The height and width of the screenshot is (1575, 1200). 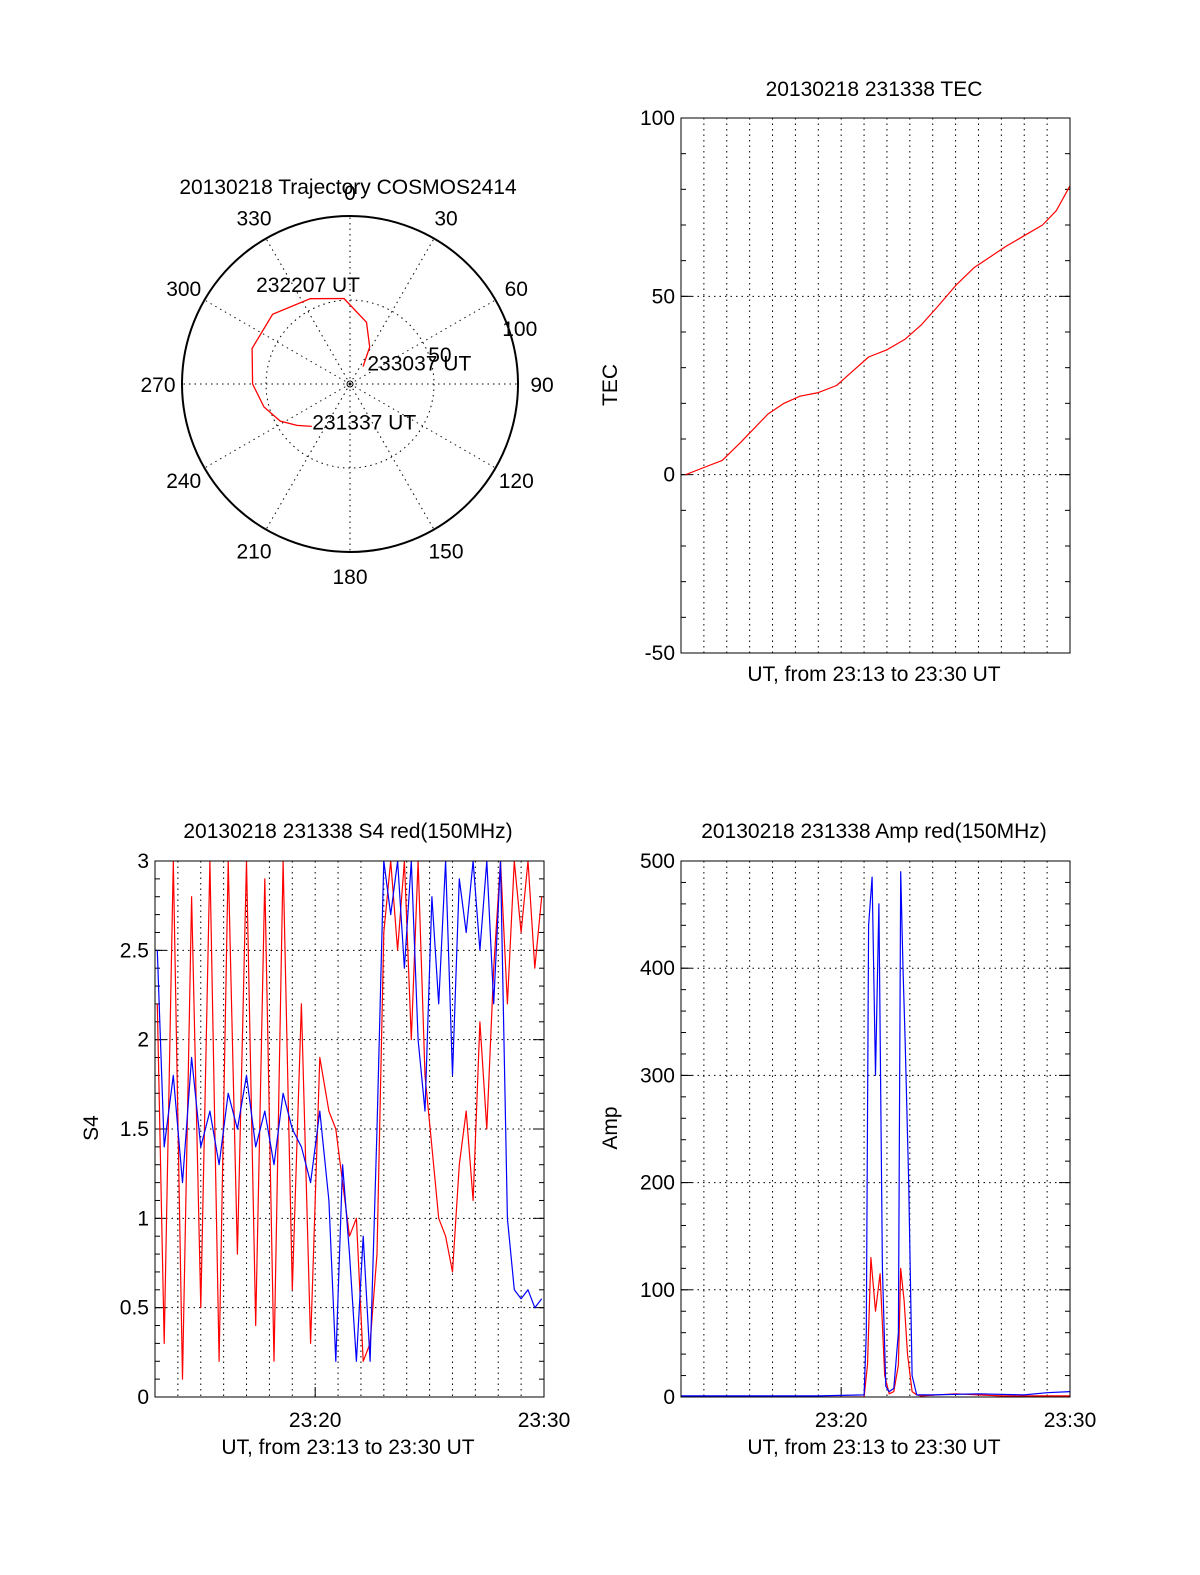 I want to click on s4-frame, so click(x=349, y=1129).